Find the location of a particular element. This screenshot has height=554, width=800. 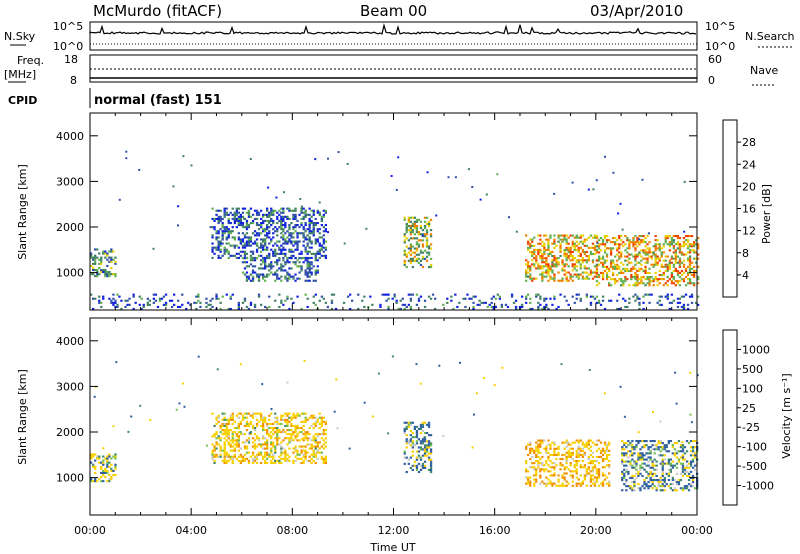

power-colorbar-tick-label: 24 is located at coordinates (749, 164).